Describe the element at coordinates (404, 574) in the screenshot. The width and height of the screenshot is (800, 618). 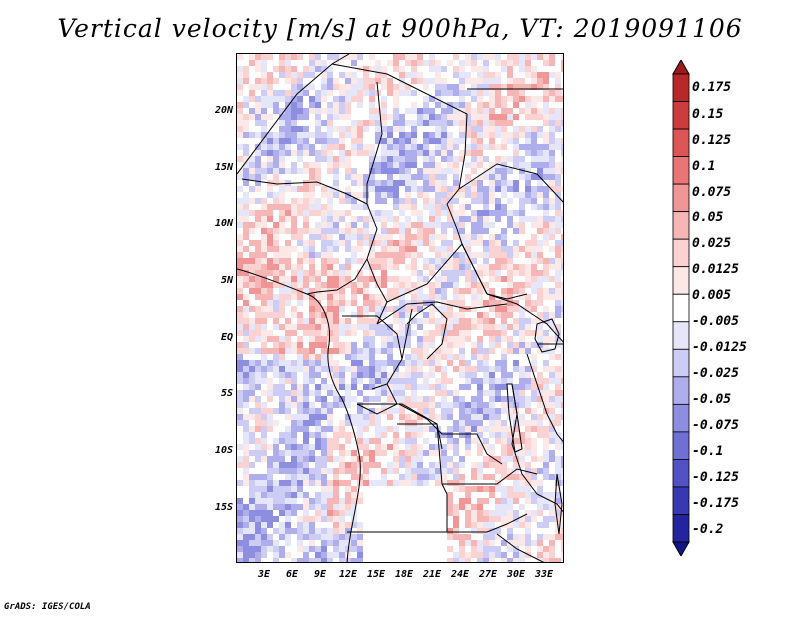
I see `lon-tick-label: 18E` at that location.